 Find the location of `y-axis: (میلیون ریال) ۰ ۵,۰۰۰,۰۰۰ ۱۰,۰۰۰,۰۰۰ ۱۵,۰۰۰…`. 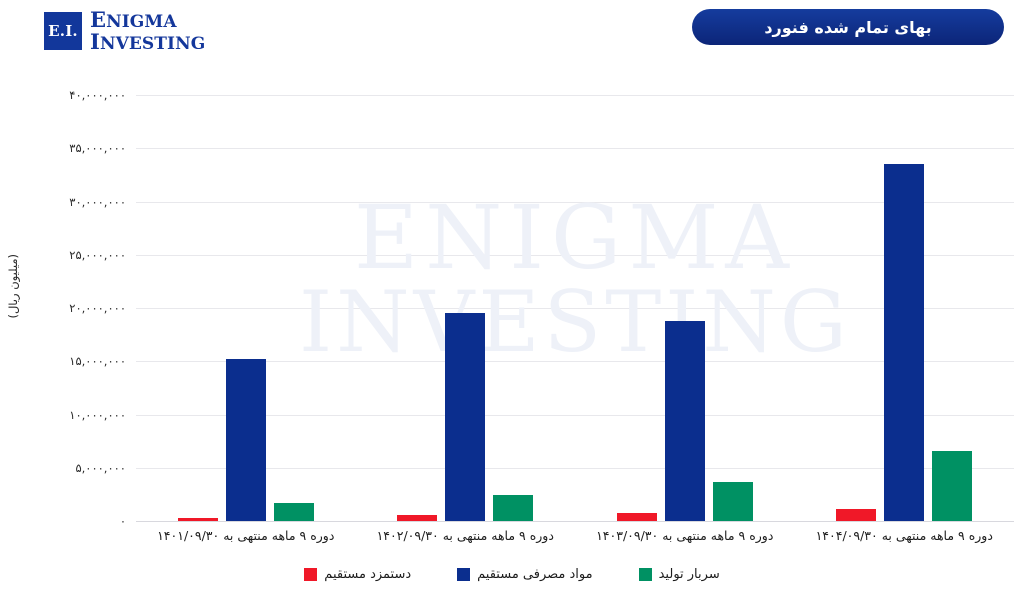

y-axis: (میلیون ریال) ۰ ۵,۰۰۰,۰۰۰ ۱۰,۰۰۰,۰۰۰ ۱۵,۰۰۰… is located at coordinates (68, 332).